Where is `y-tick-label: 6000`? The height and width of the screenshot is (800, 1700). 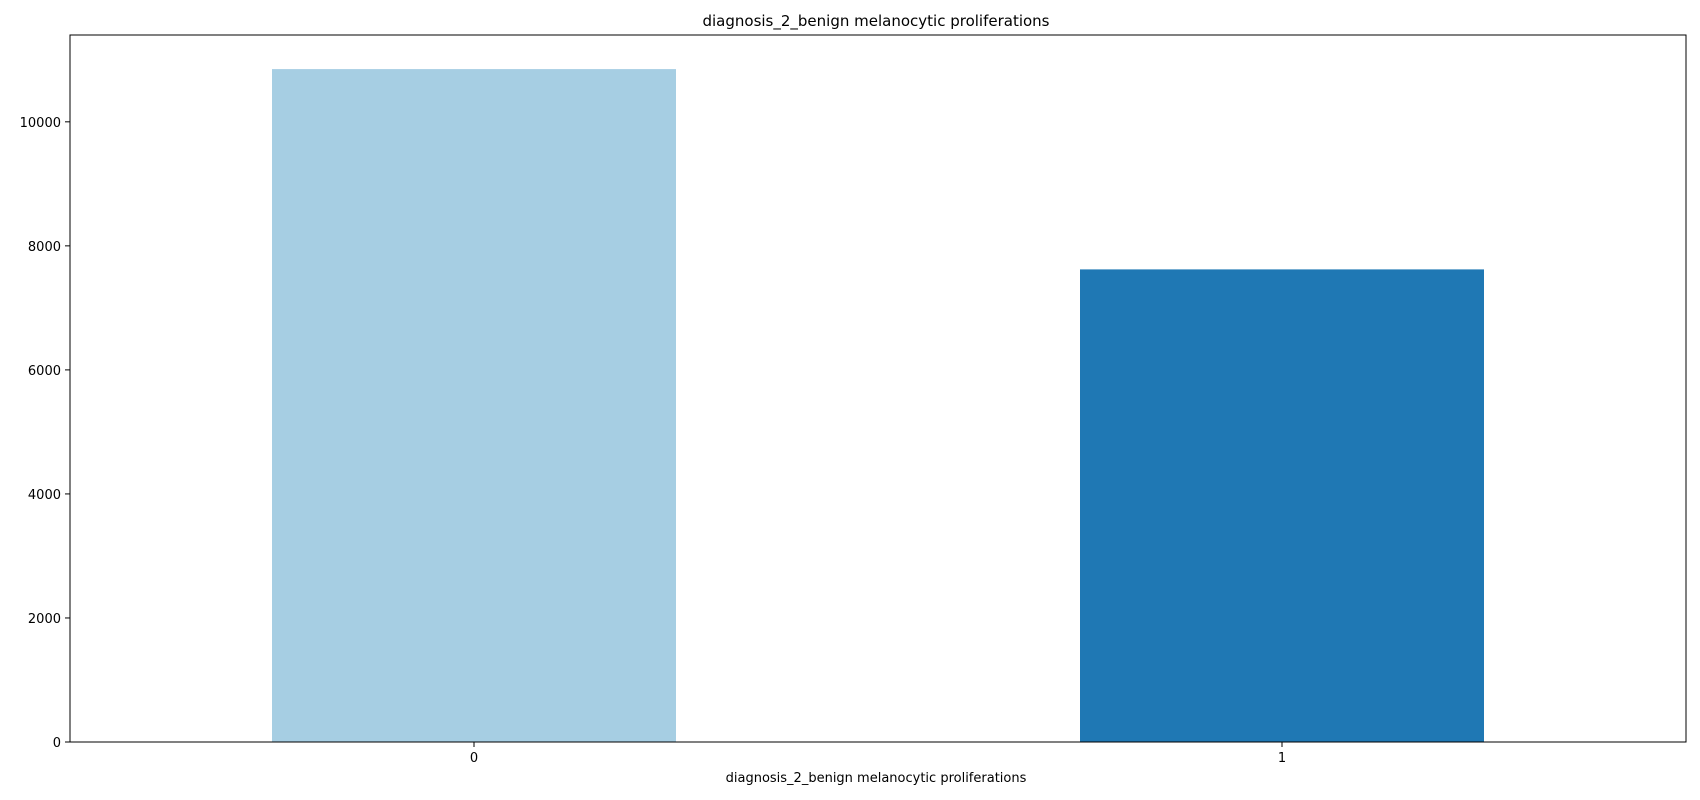 y-tick-label: 6000 is located at coordinates (44, 371).